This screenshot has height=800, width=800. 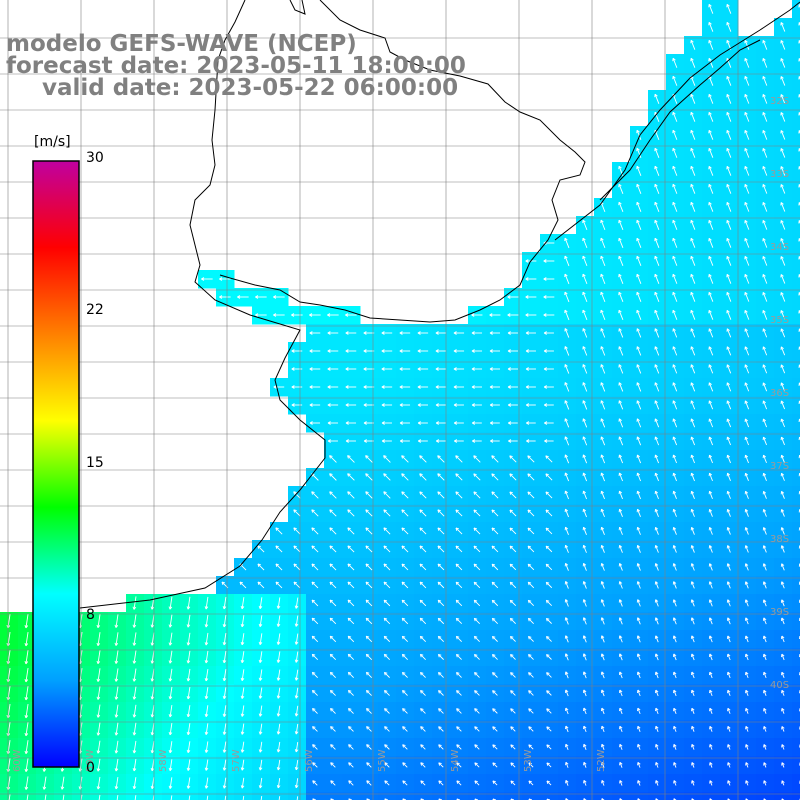 I want to click on lon-label: 52W, so click(x=601, y=760).